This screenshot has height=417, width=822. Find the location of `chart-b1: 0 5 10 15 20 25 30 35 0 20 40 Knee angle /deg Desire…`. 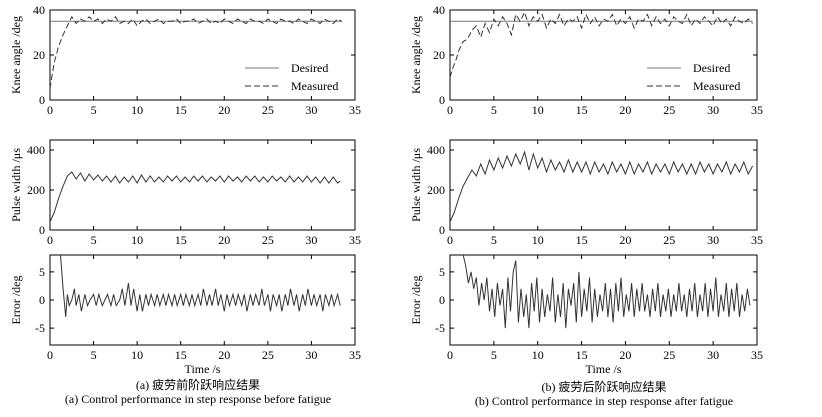

chart-b1: 0 5 10 15 20 25 30 35 0 20 40 Knee angle /deg Desire… is located at coordinates (586, 60).